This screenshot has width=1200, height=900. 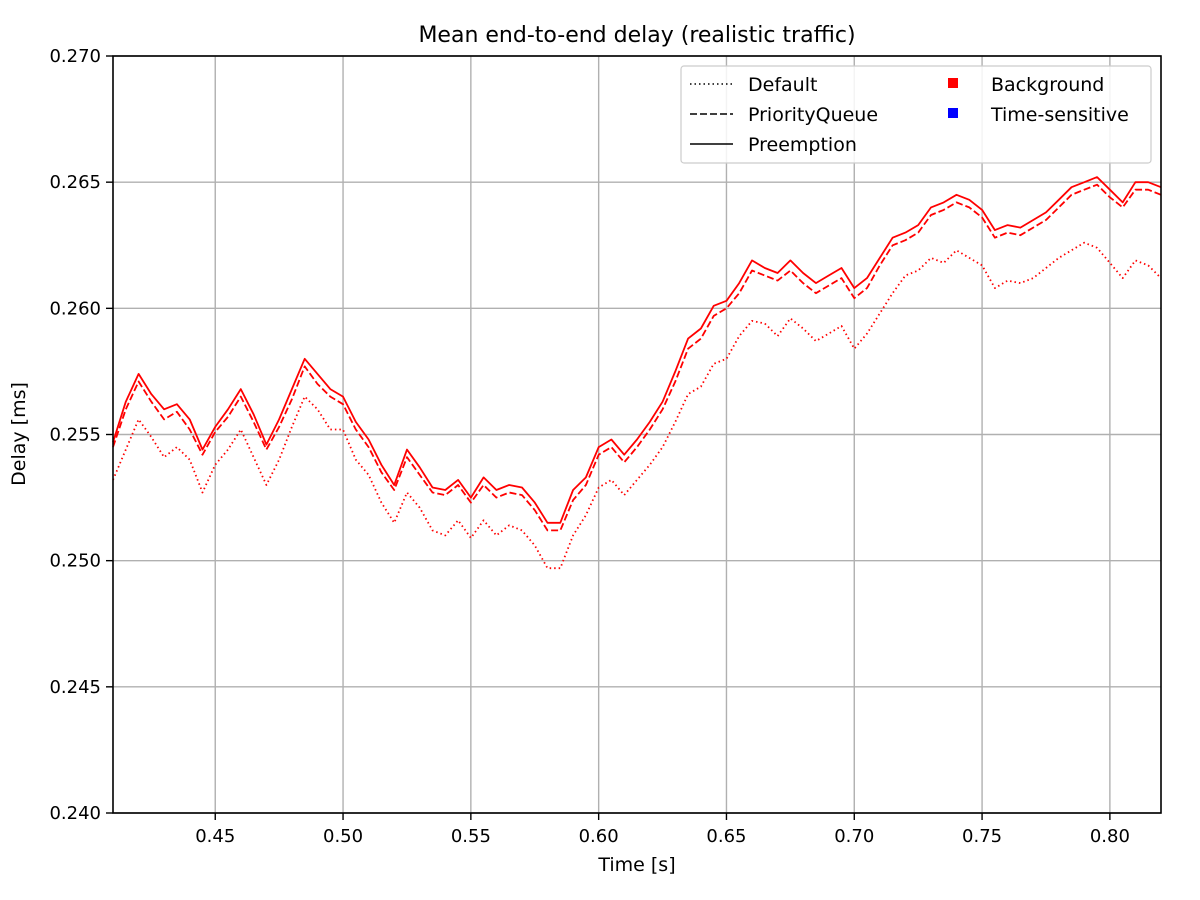 What do you see at coordinates (636, 865) in the screenshot?
I see `x-axis-label: Time [s]` at bounding box center [636, 865].